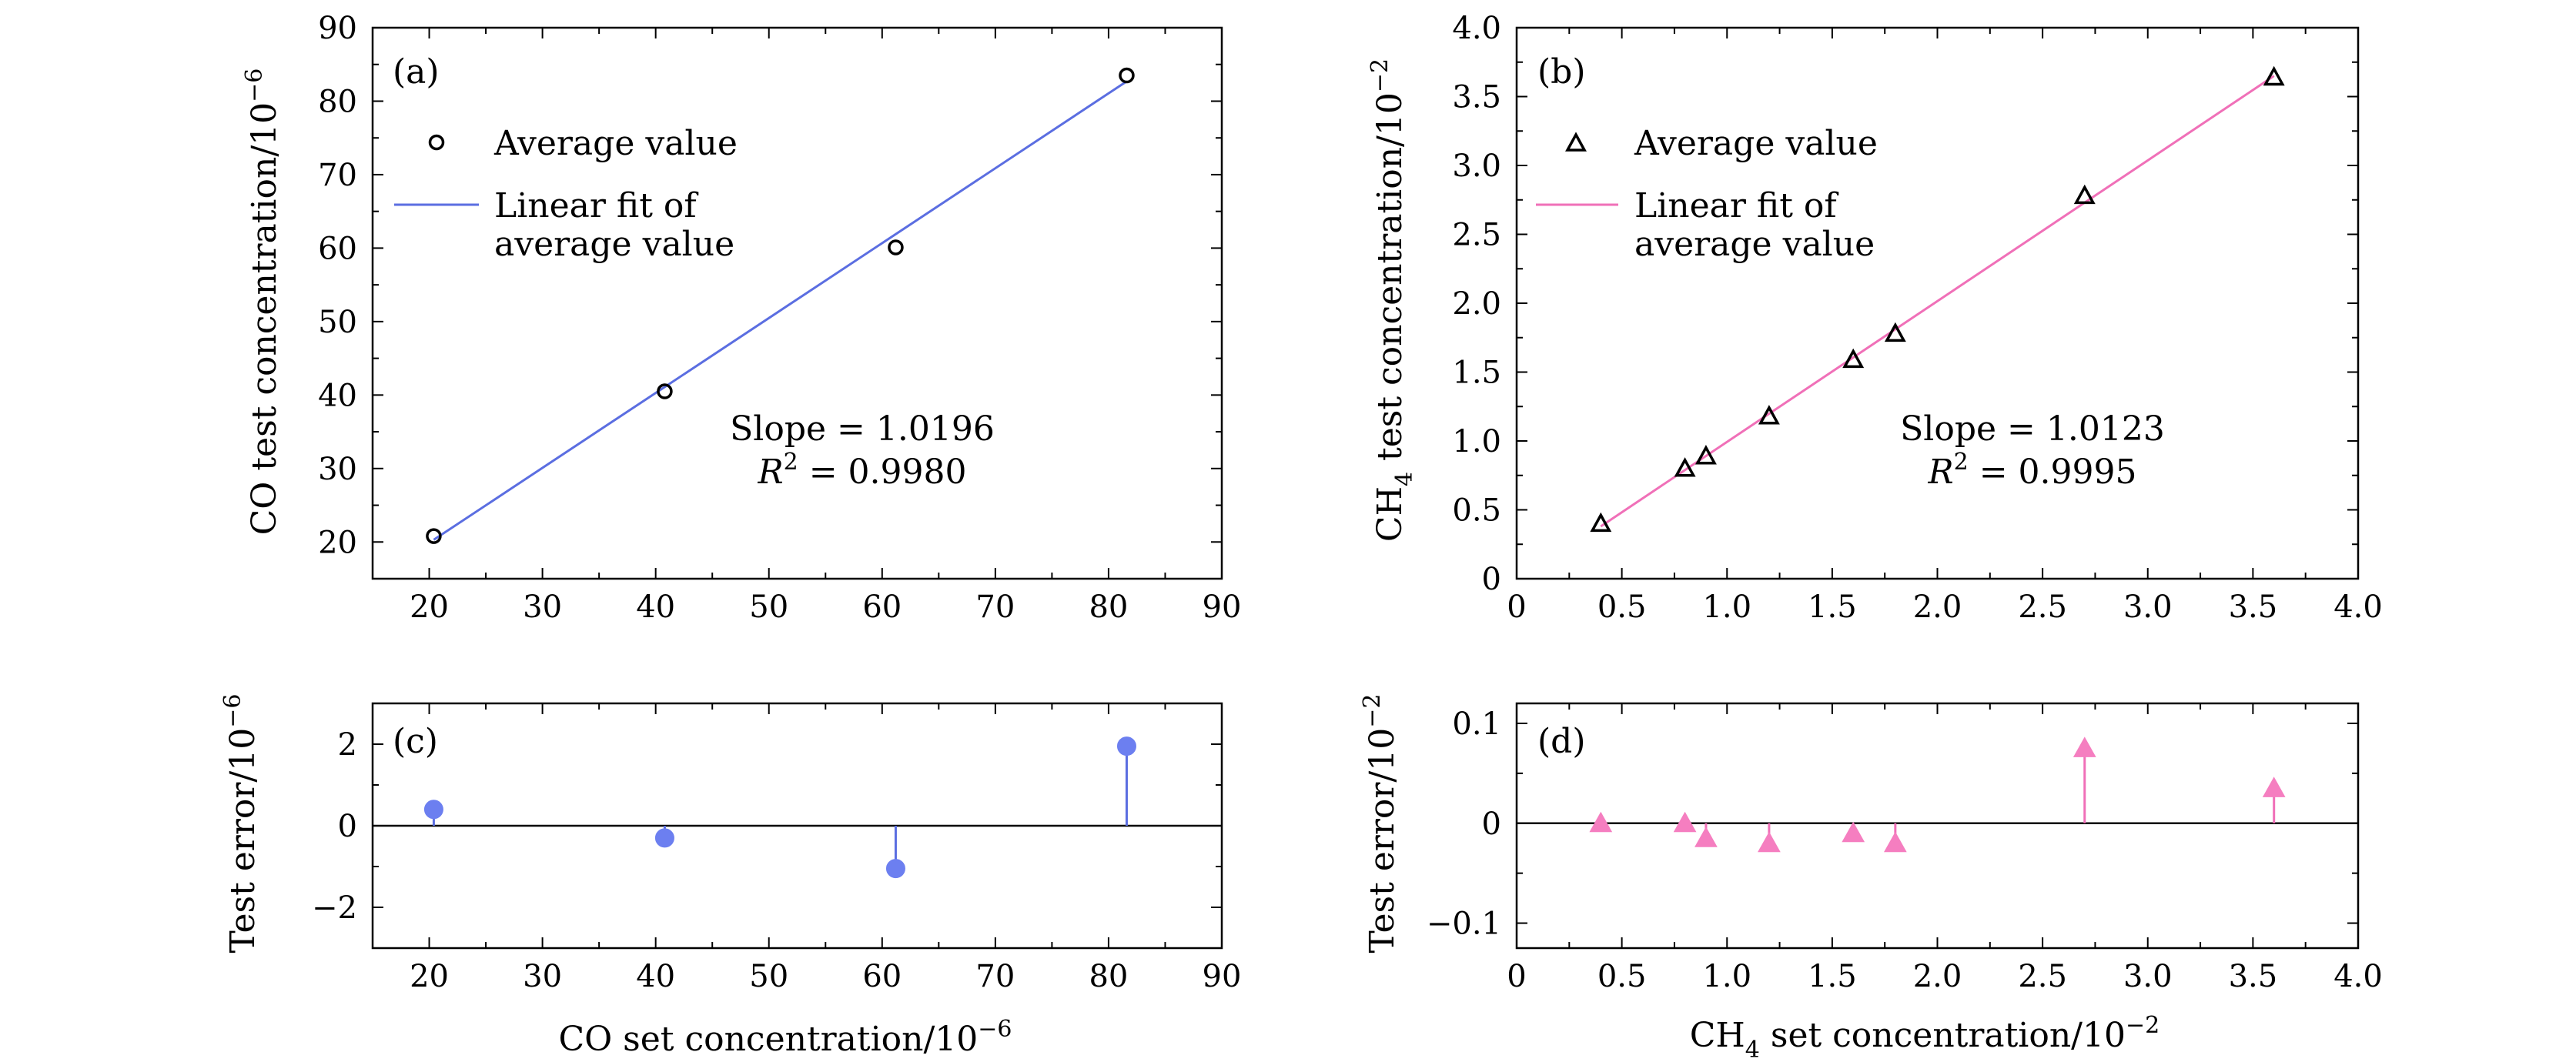 The height and width of the screenshot is (1062, 2576). Describe the element at coordinates (1393, 300) in the screenshot. I see `panel-b-y-axis-title: CH4 test concentration/10−2` at that location.